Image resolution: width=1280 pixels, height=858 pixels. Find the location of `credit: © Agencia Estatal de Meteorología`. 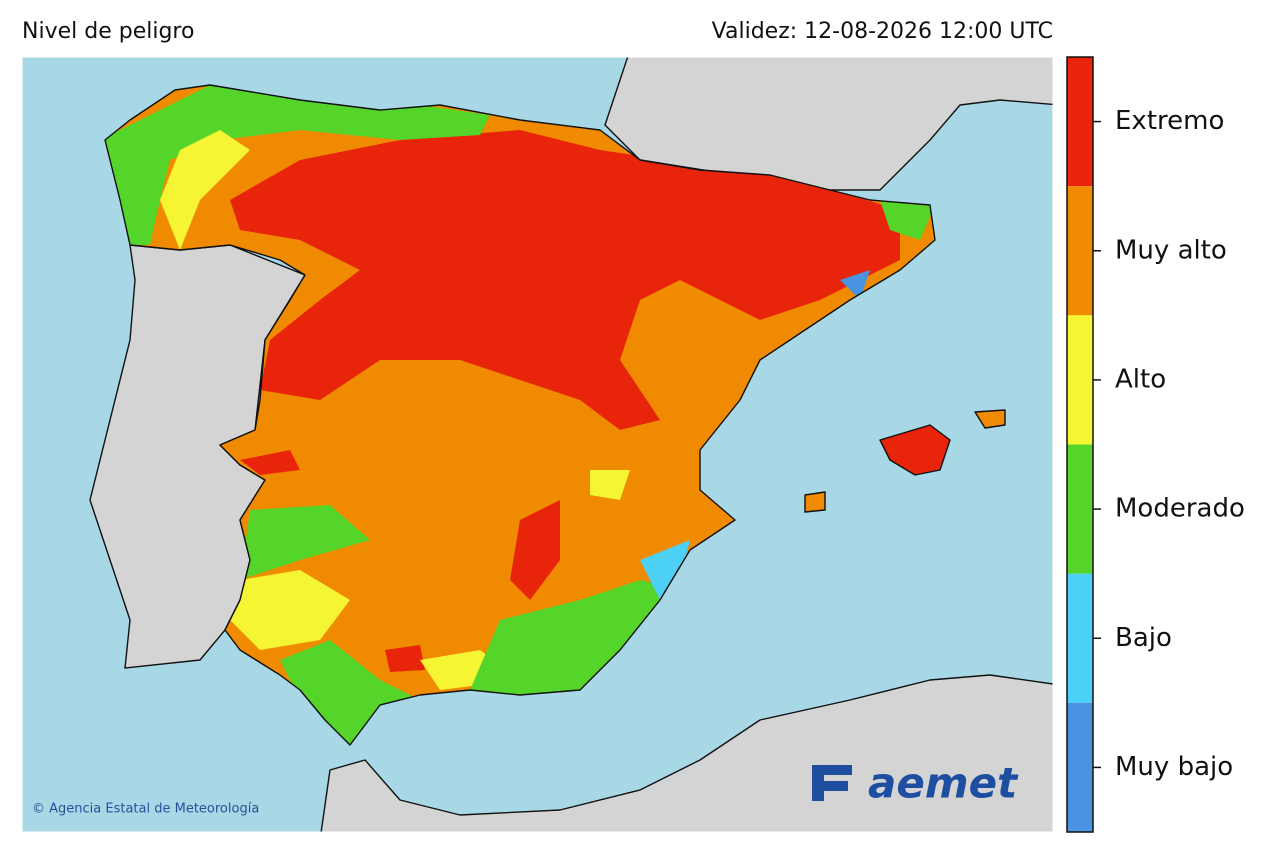

credit: © Agencia Estatal de Meteorología is located at coordinates (145, 809).